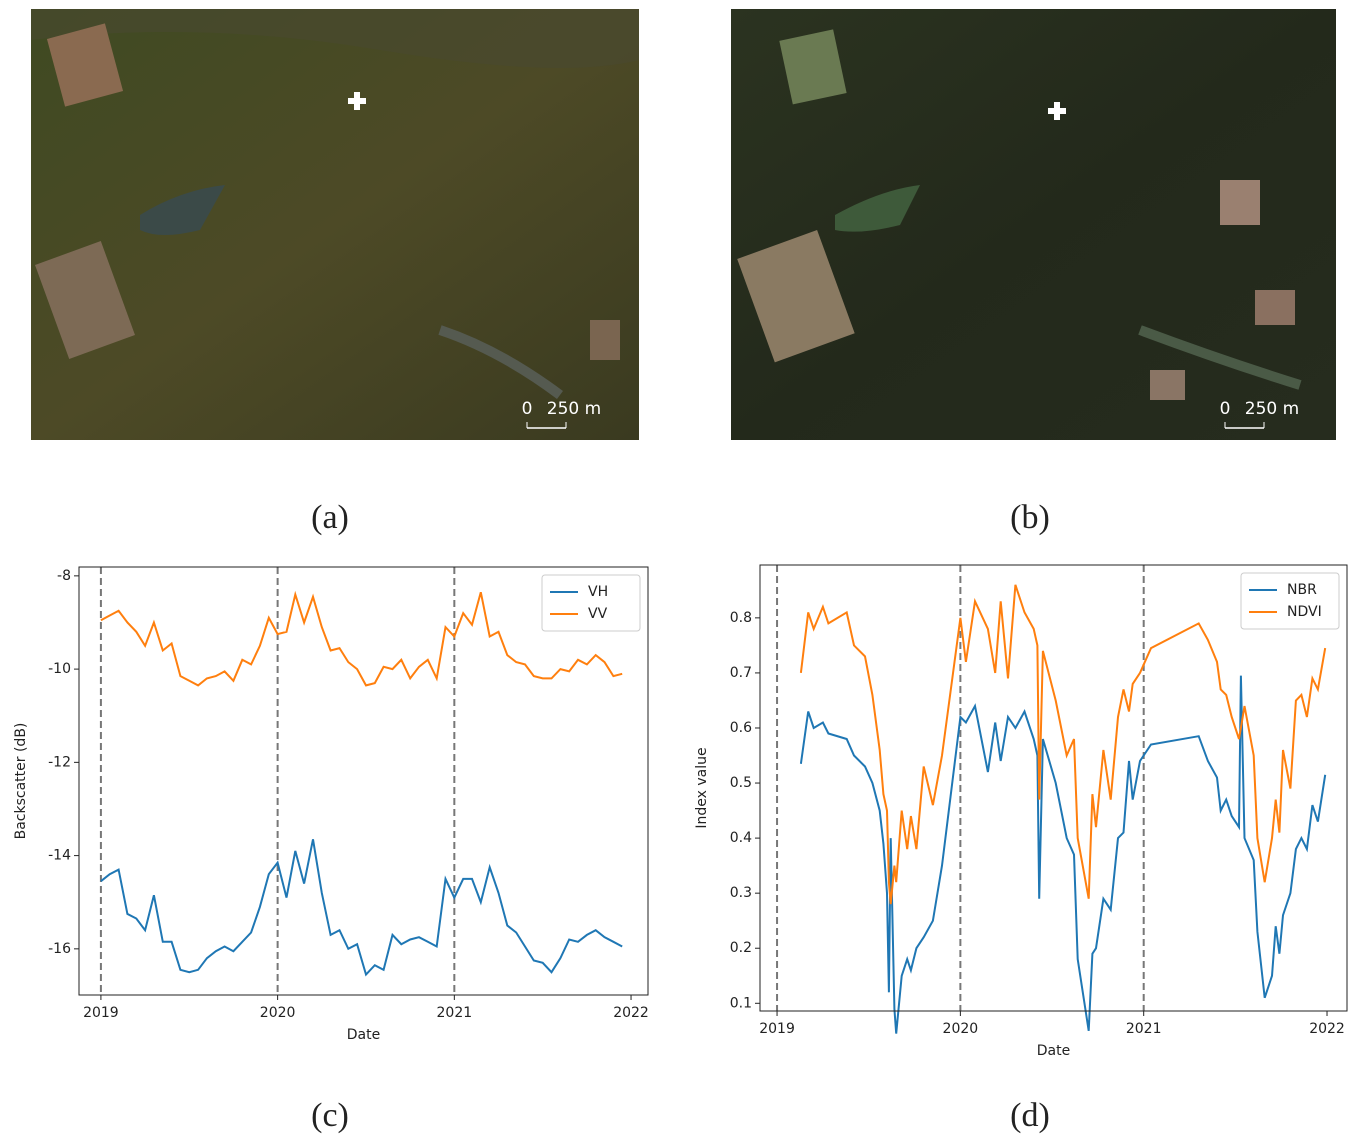  What do you see at coordinates (741, 783) in the screenshot?
I see `y-tick-label: 0.5` at bounding box center [741, 783].